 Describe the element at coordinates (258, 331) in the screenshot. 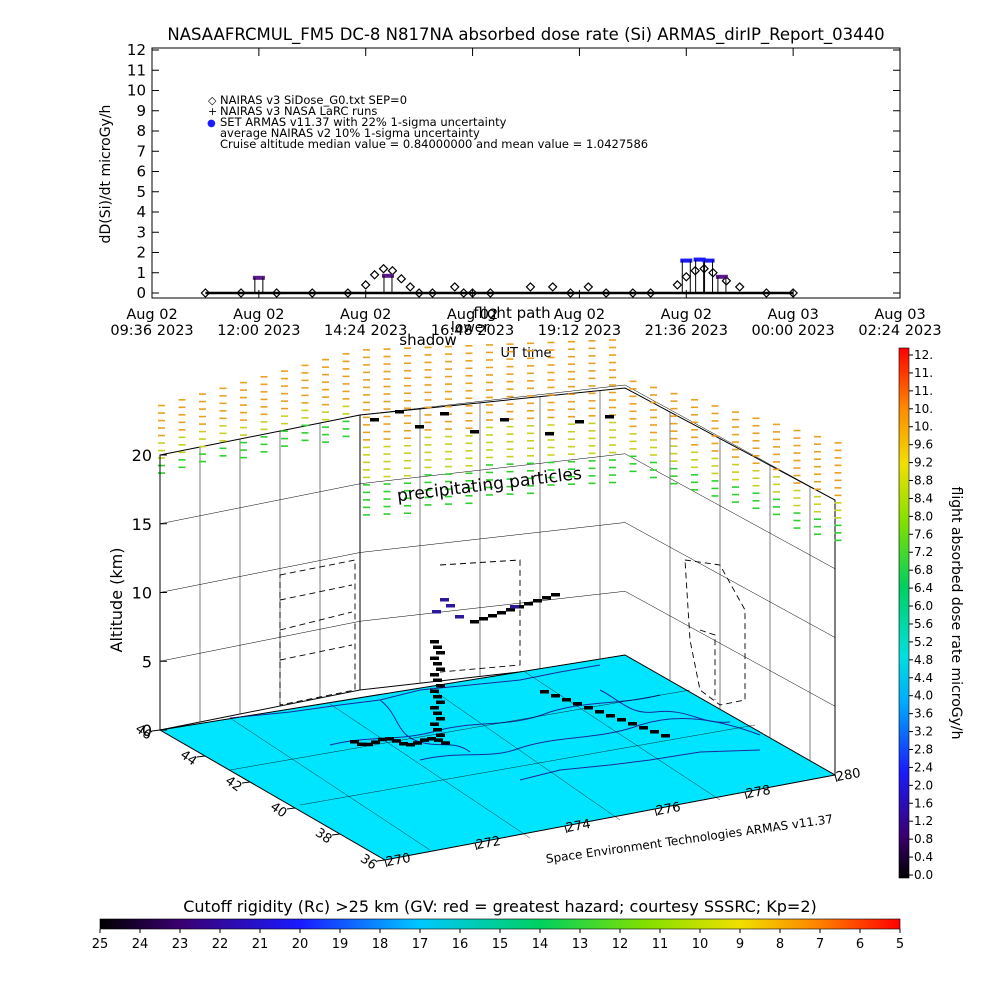

I see `x-tick-label-time: 12:00 2023` at that location.